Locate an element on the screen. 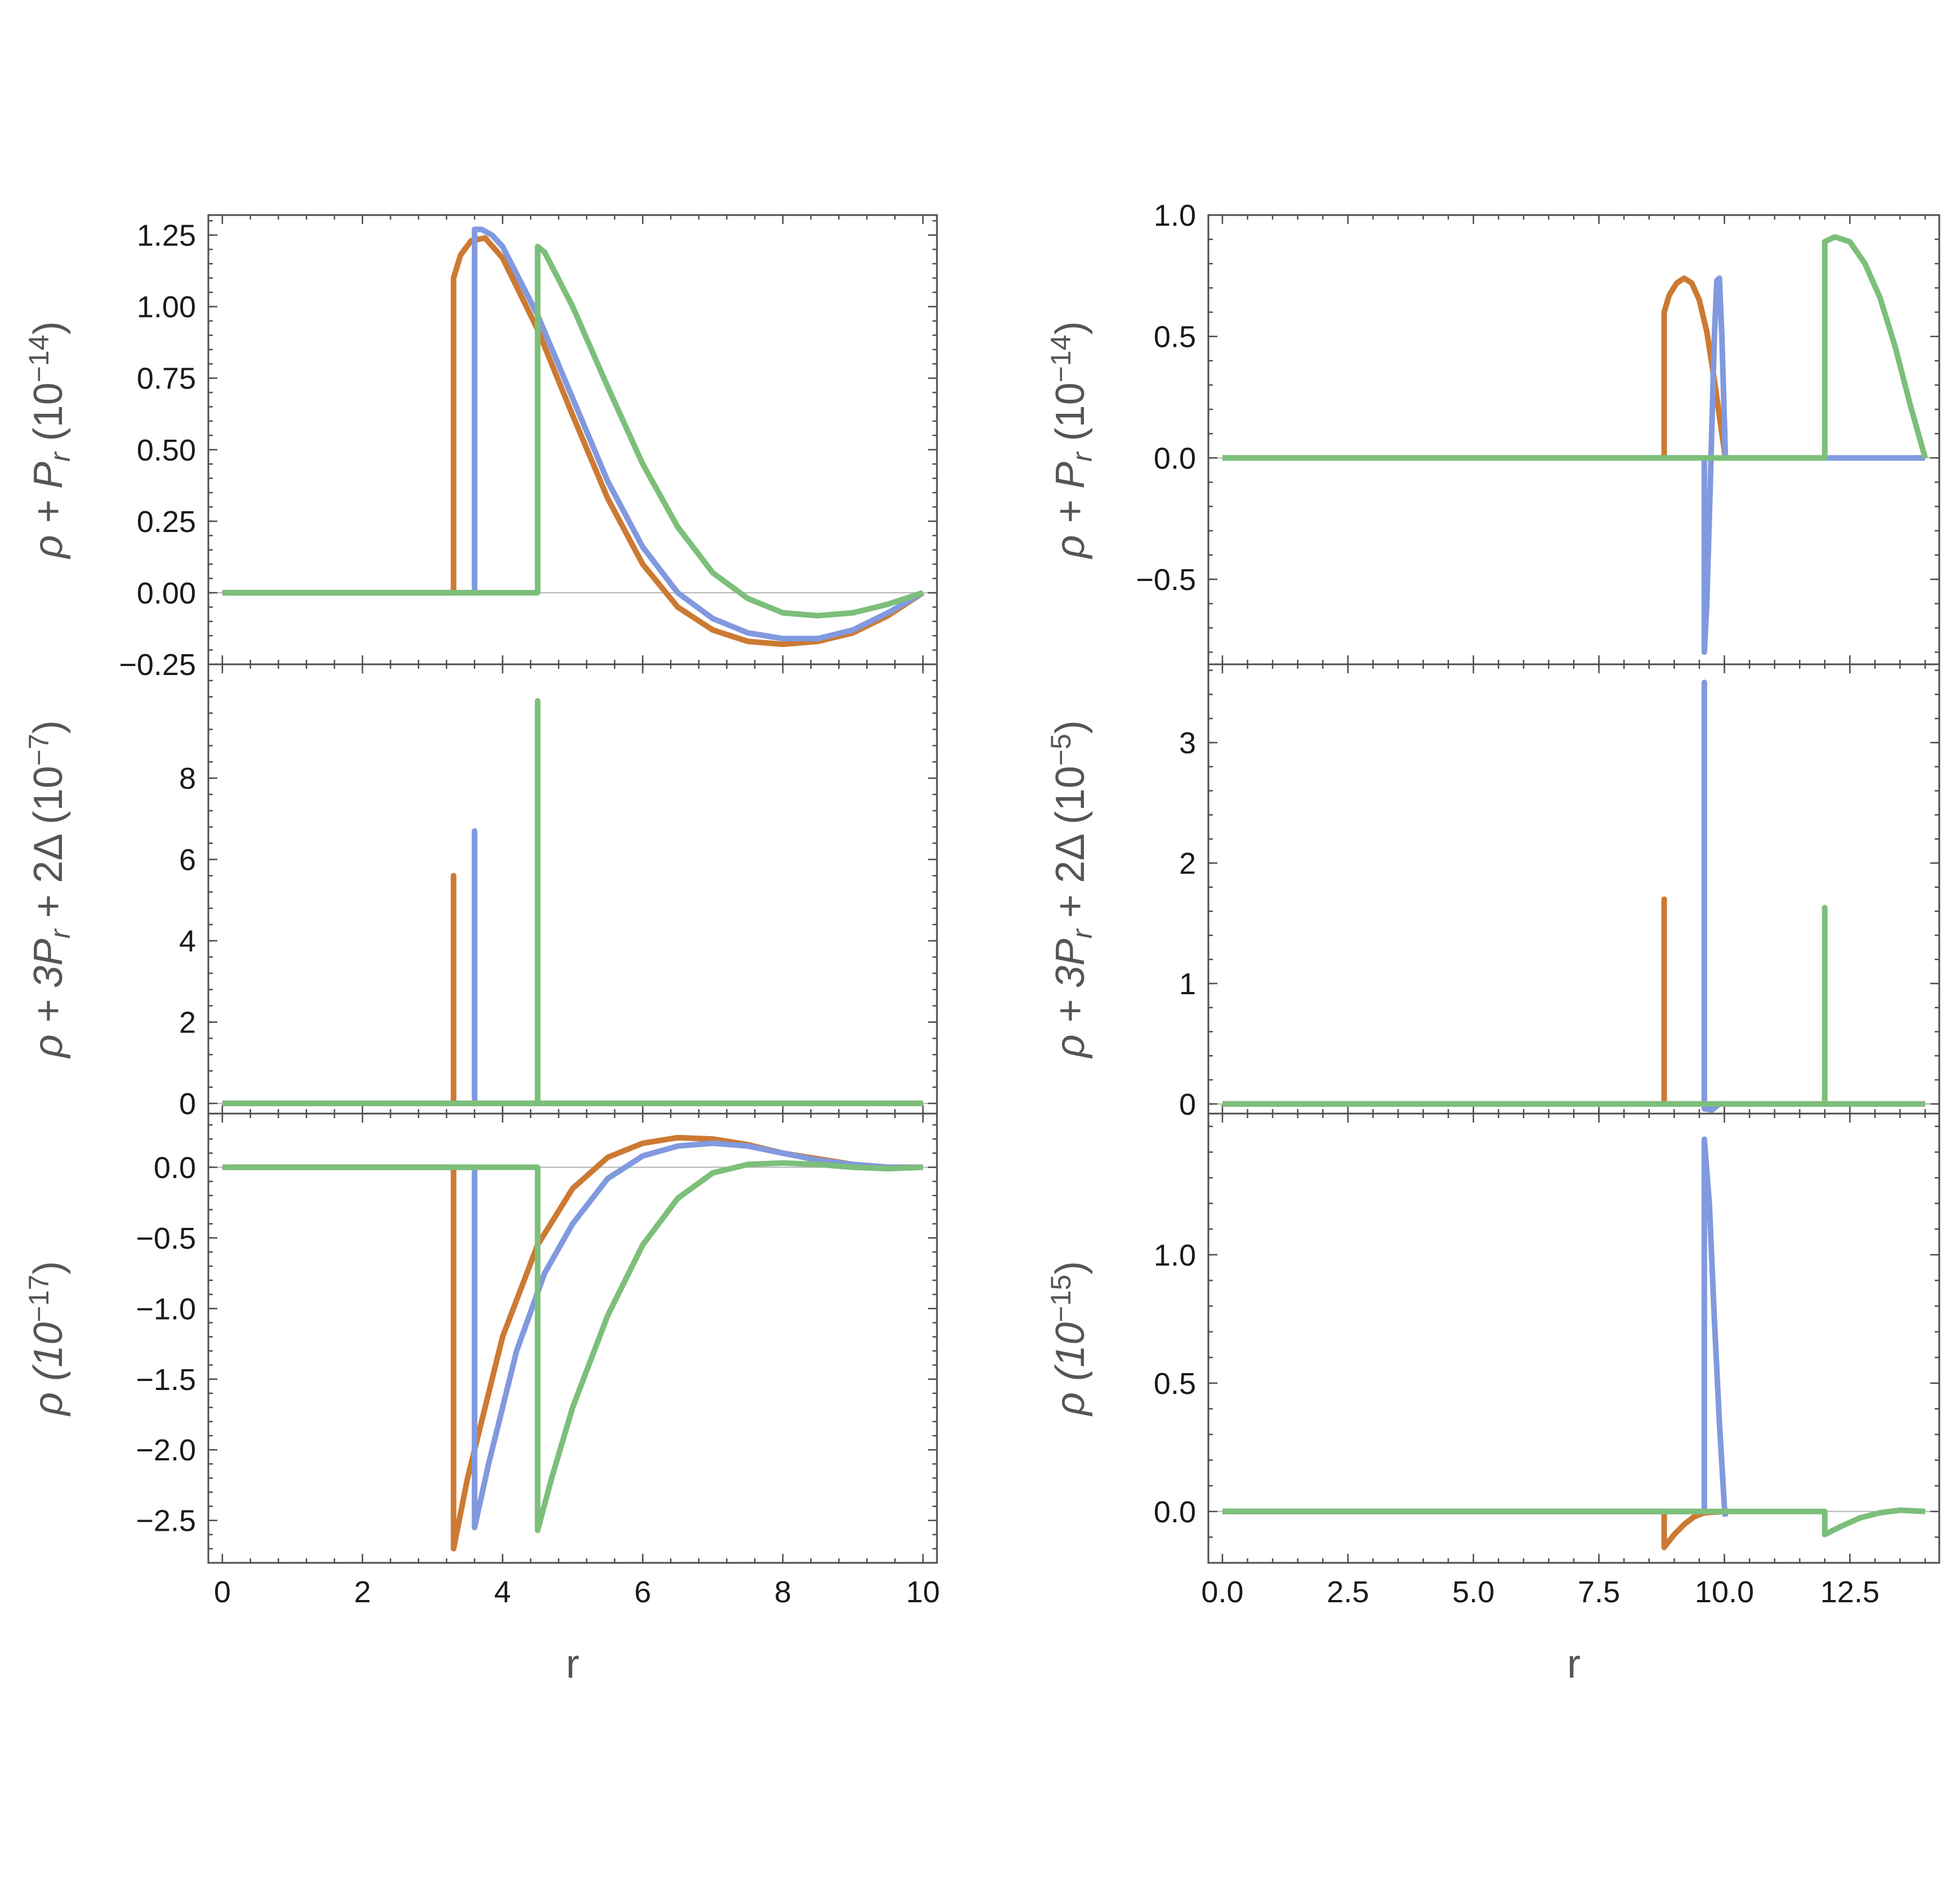  x-tick-label: 2.5 is located at coordinates (1348, 1592).